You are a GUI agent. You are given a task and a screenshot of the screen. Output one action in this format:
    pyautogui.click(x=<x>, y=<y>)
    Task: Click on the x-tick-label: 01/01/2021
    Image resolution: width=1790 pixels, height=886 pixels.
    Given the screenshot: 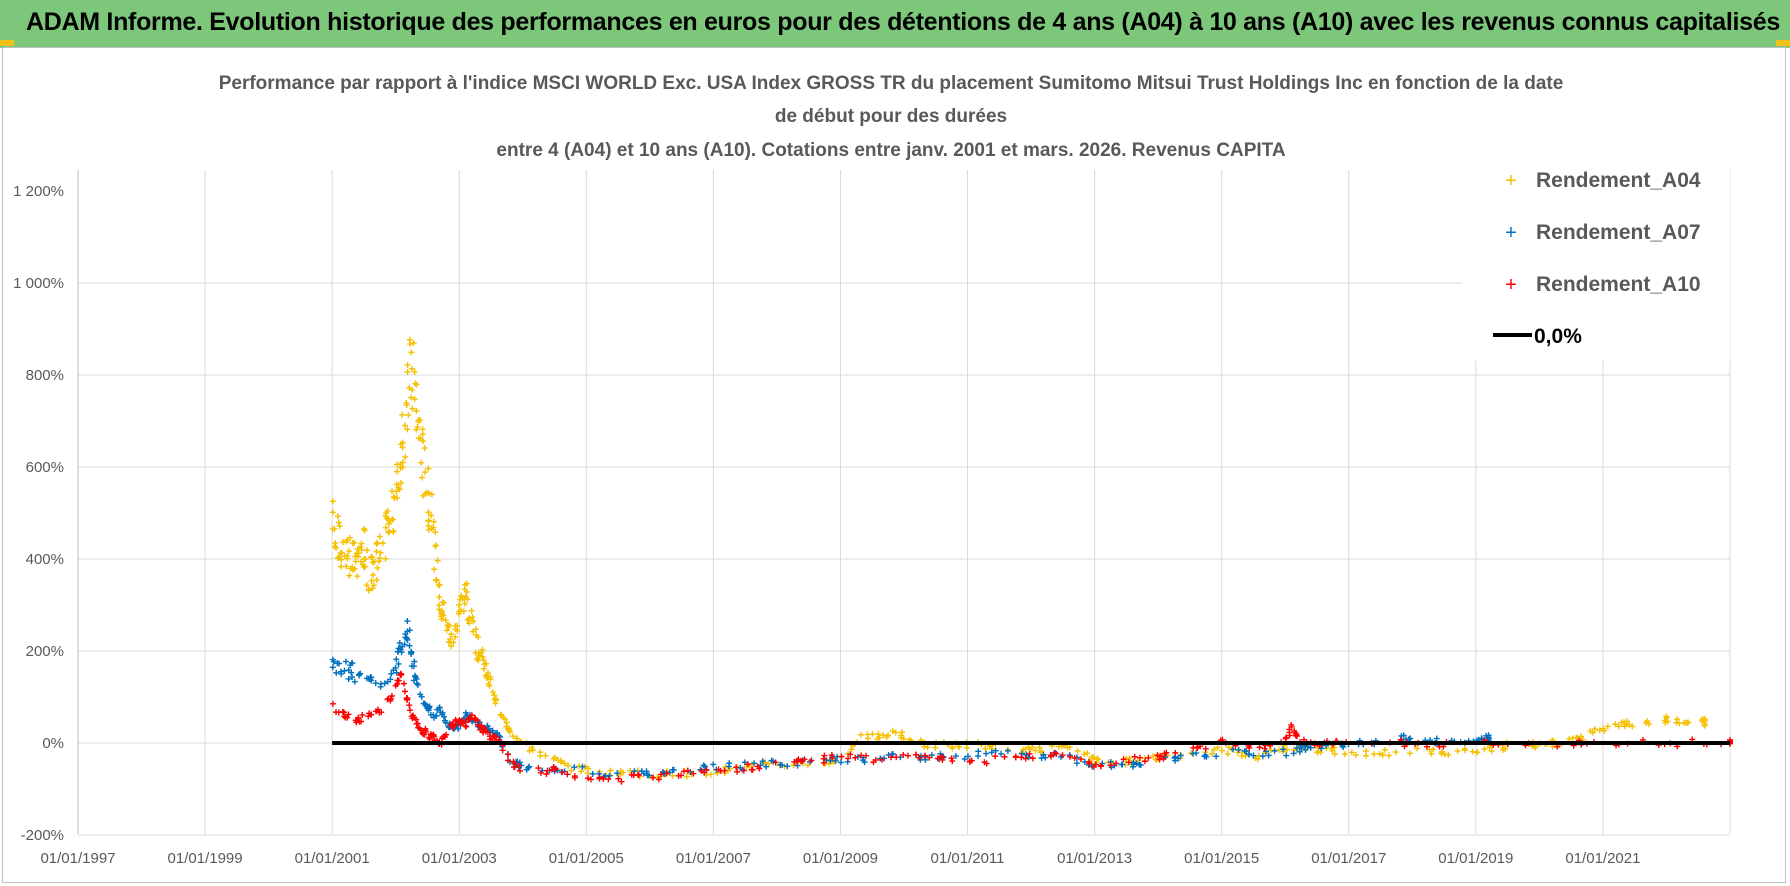 What is the action you would take?
    pyautogui.click(x=1602, y=858)
    